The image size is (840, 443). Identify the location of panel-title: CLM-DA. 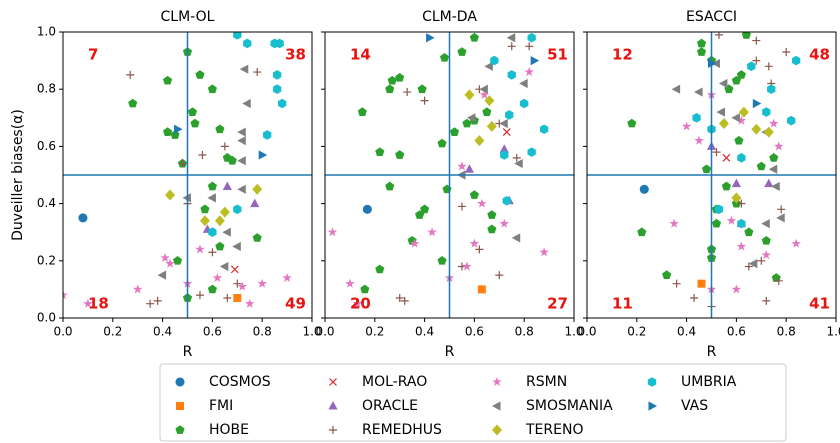
(449, 17).